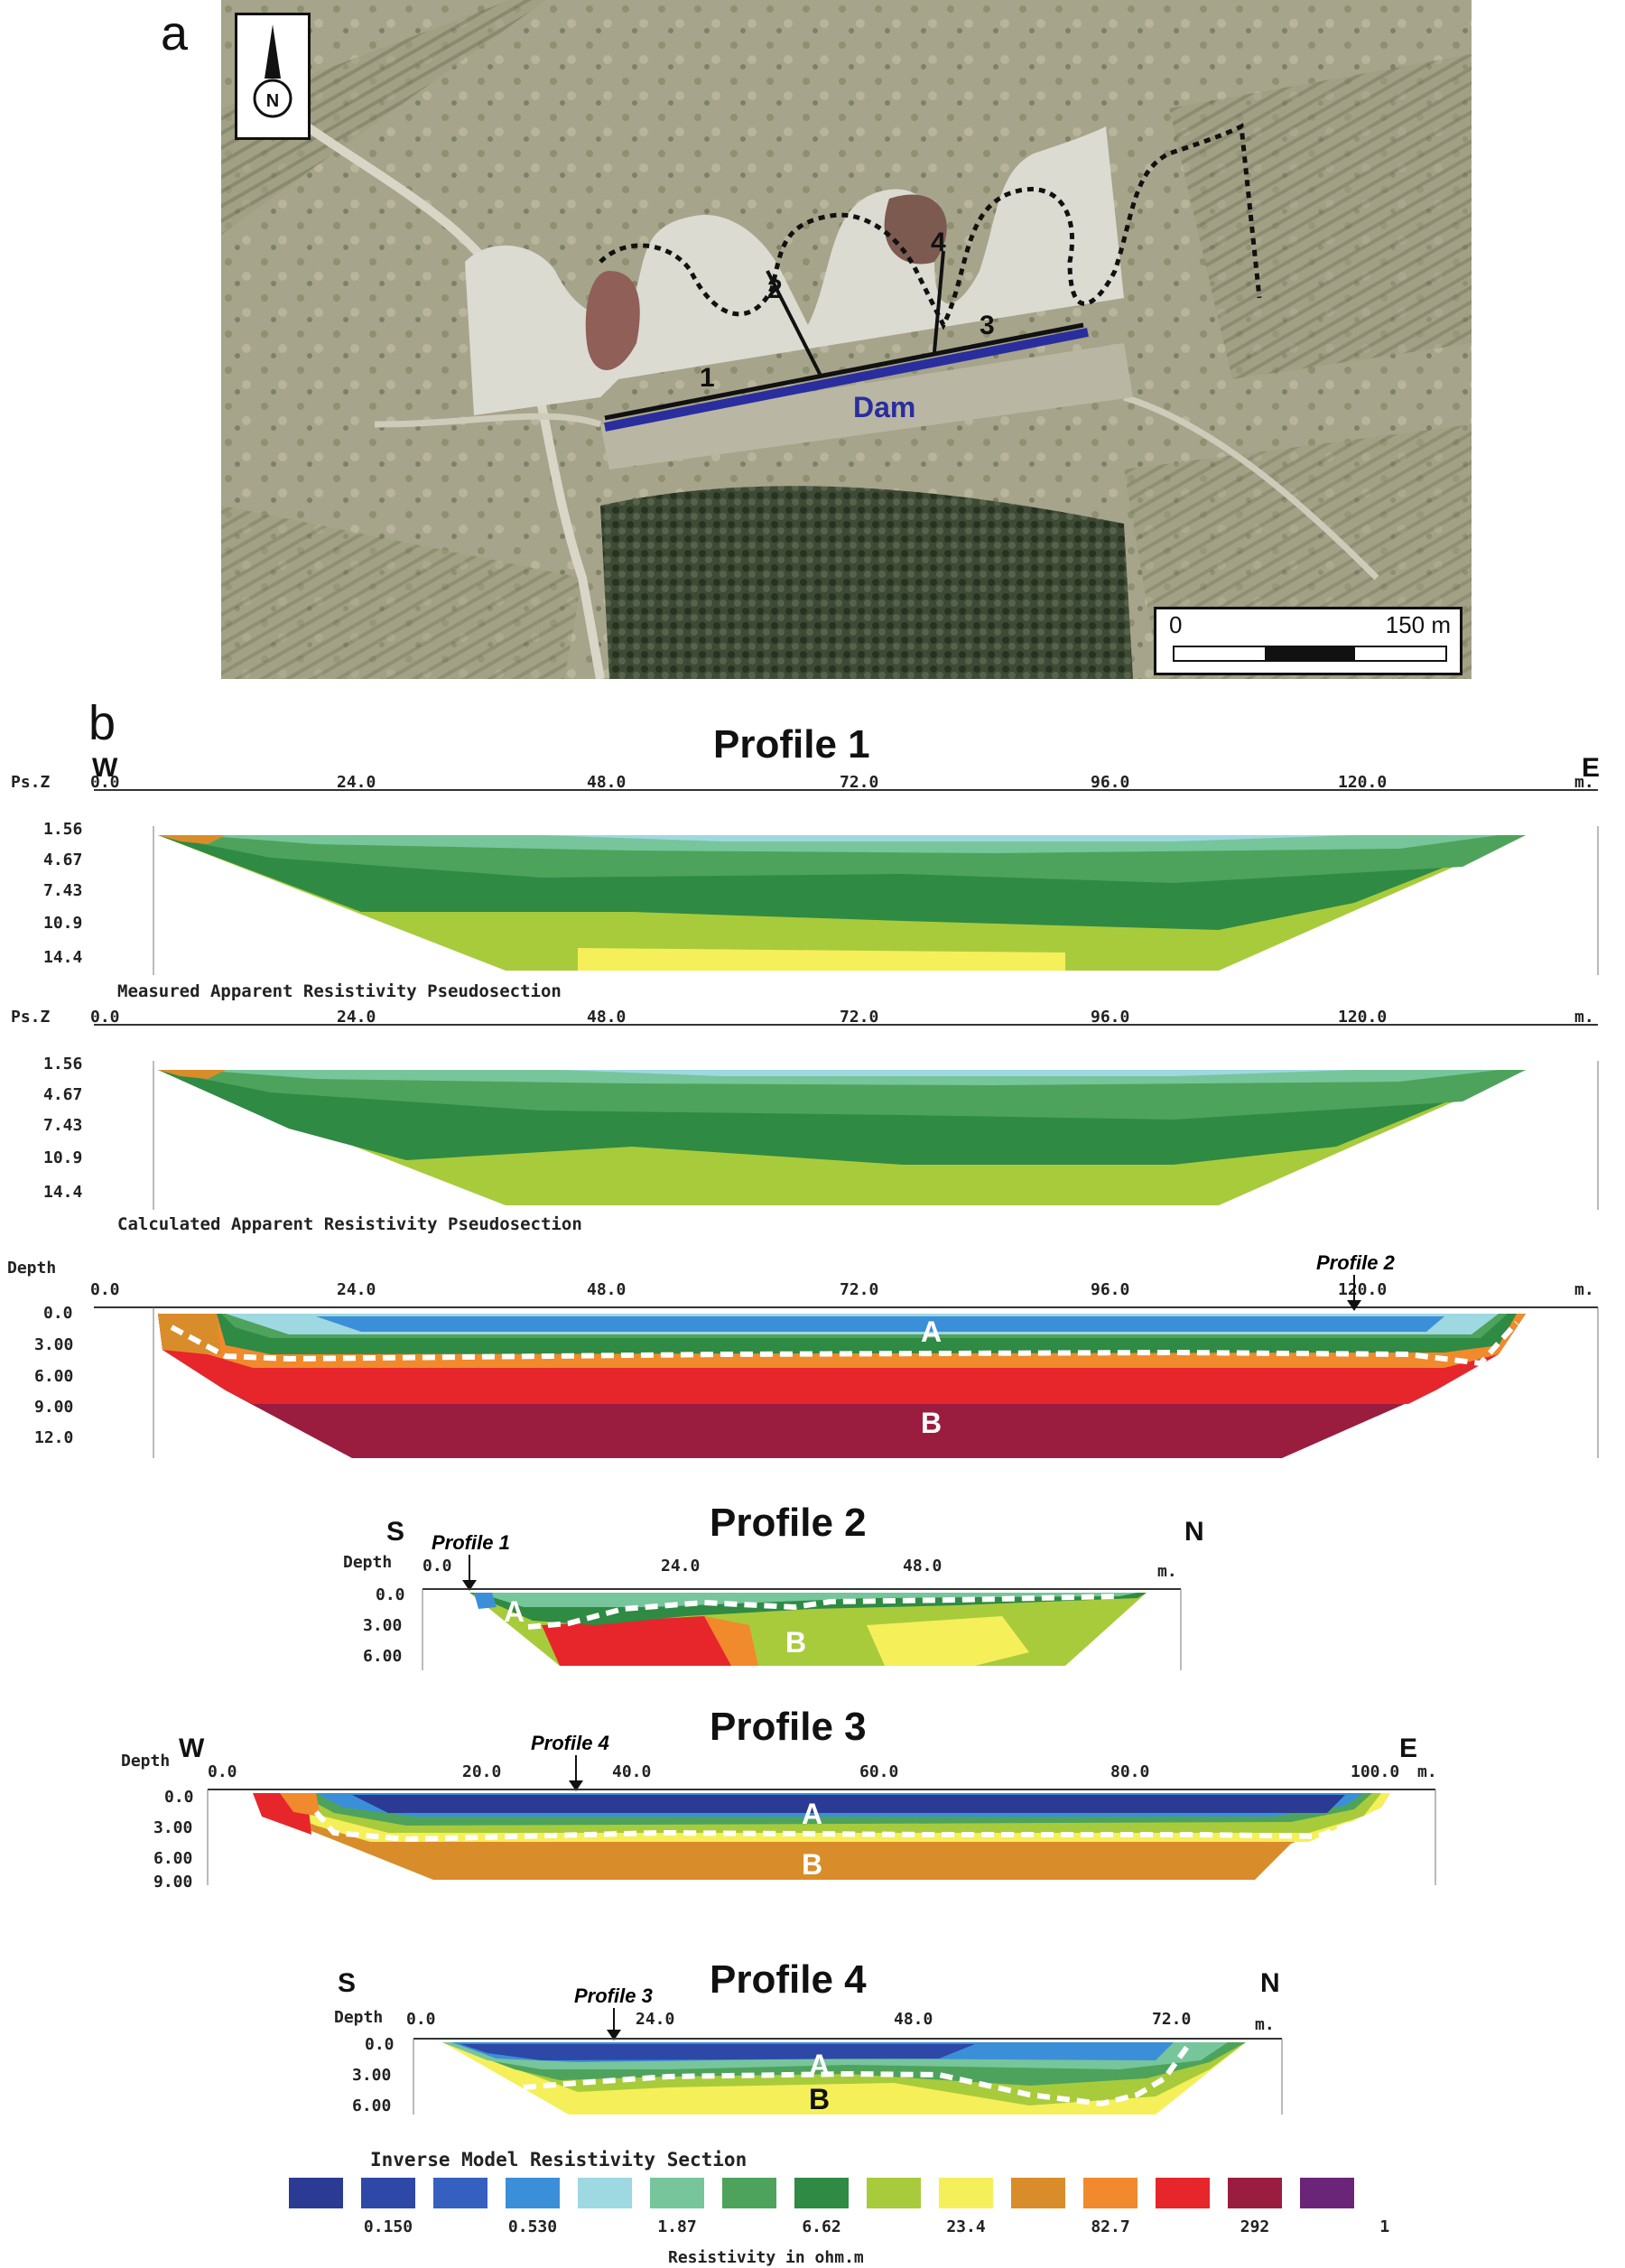 The image size is (1625, 2268). Describe the element at coordinates (357, 782) in the screenshot. I see `p1m-tick-1: 24.0` at that location.